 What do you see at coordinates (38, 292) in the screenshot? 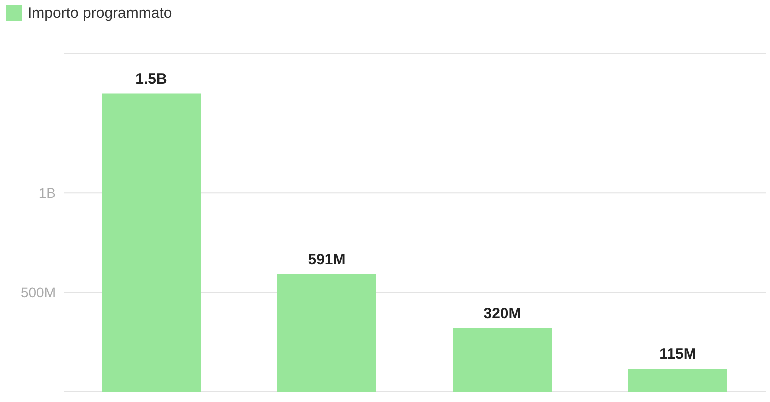
I see `y-tick-label: 500M` at bounding box center [38, 292].